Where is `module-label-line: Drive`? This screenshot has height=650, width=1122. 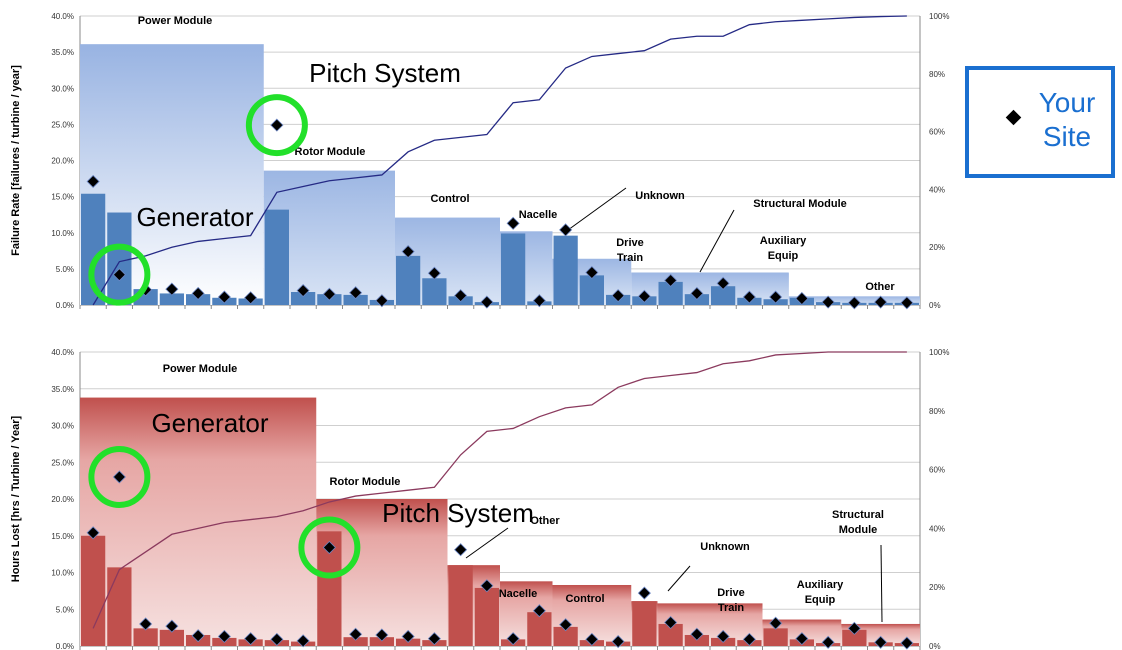 module-label-line: Drive is located at coordinates (630, 243).